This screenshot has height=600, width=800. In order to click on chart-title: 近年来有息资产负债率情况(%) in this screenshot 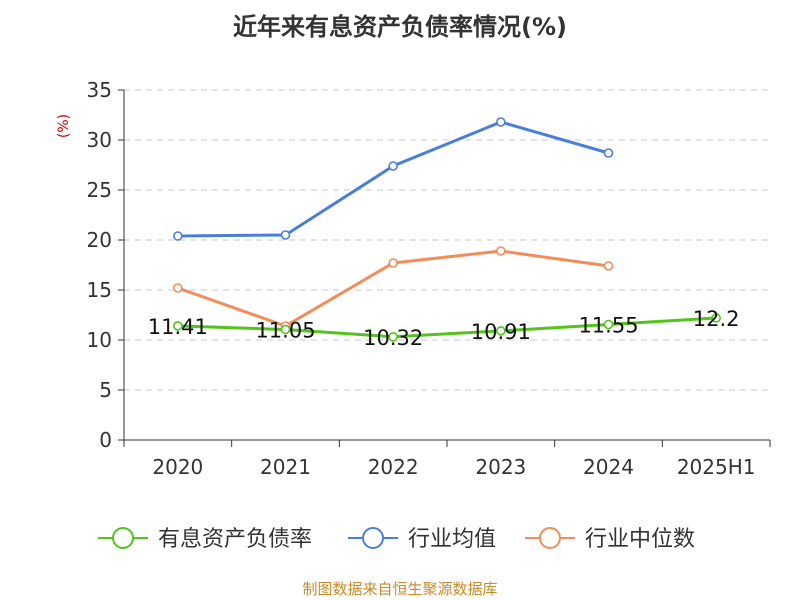, I will do `click(400, 27)`.